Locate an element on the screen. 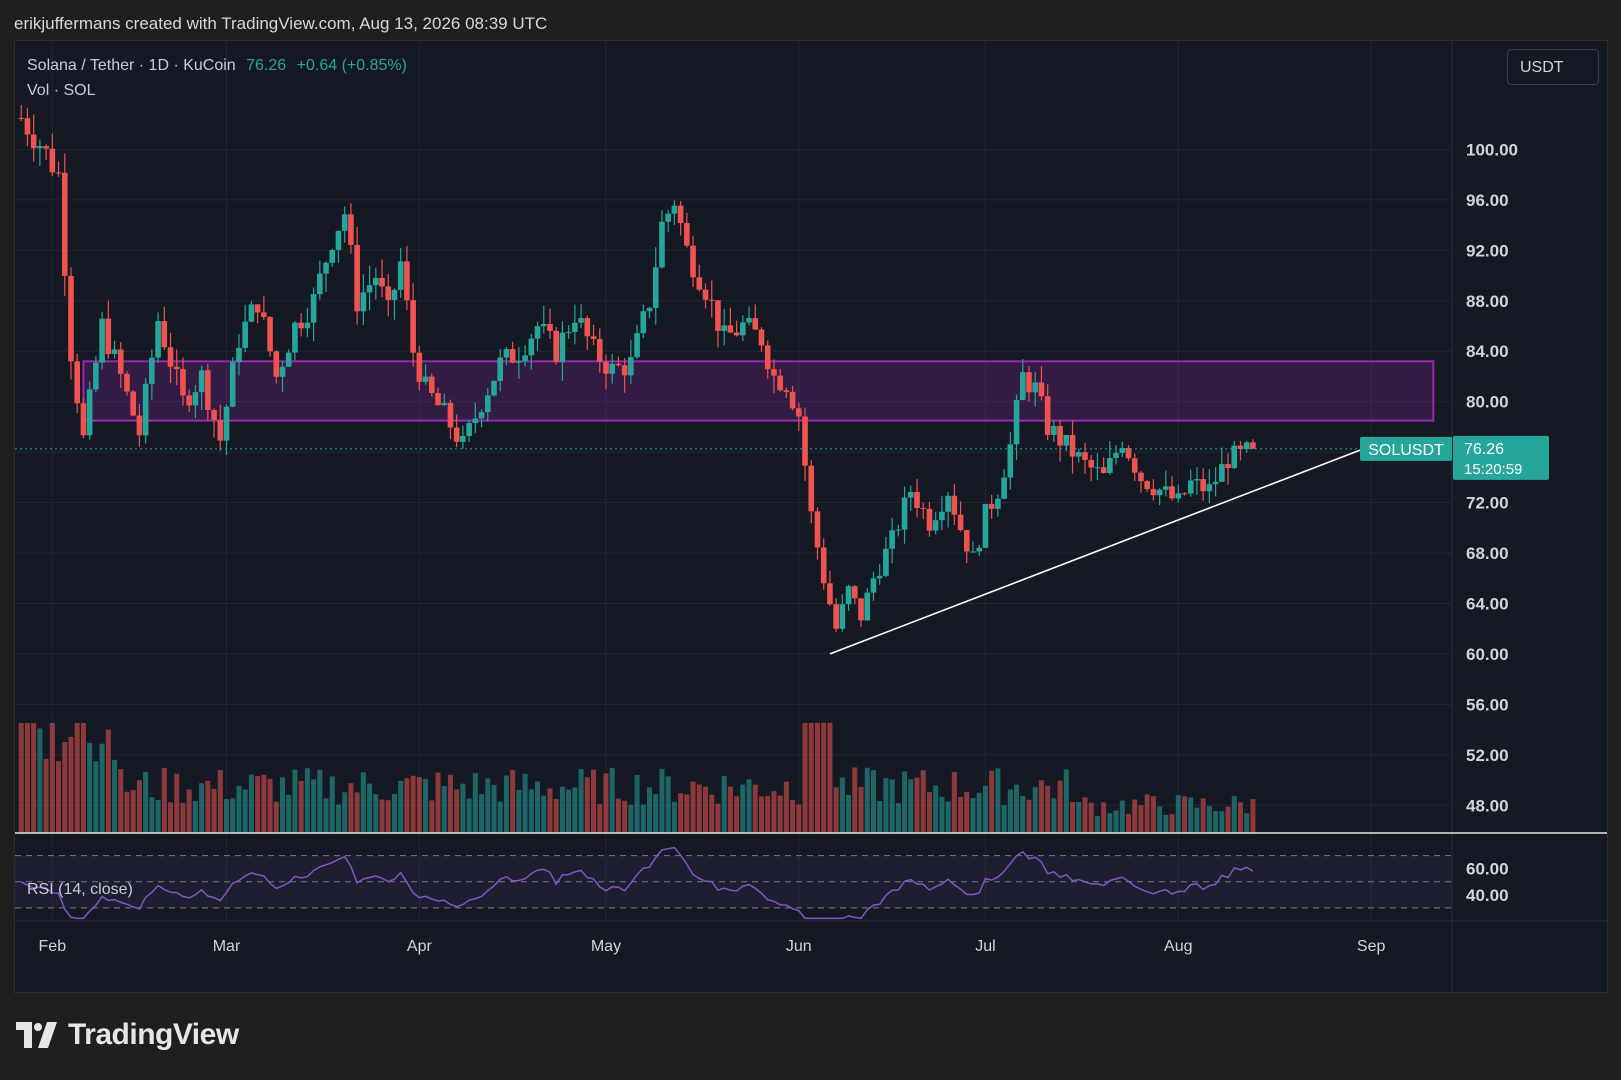 The height and width of the screenshot is (1080, 1621). y-tick-label: 88.00 is located at coordinates (1487, 301).